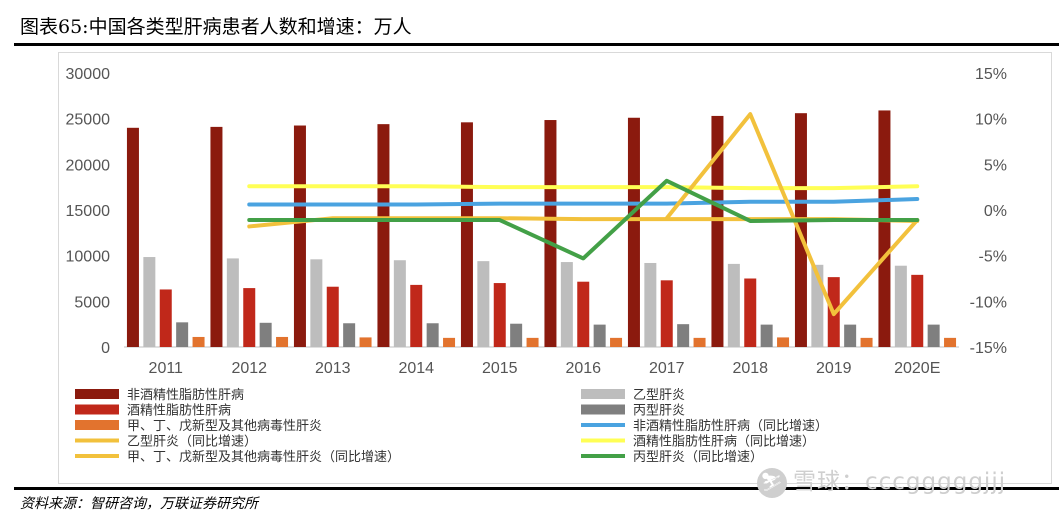 This screenshot has height=515, width=1059. I want to click on right-axis-tick-label: 15%, so click(991, 74).